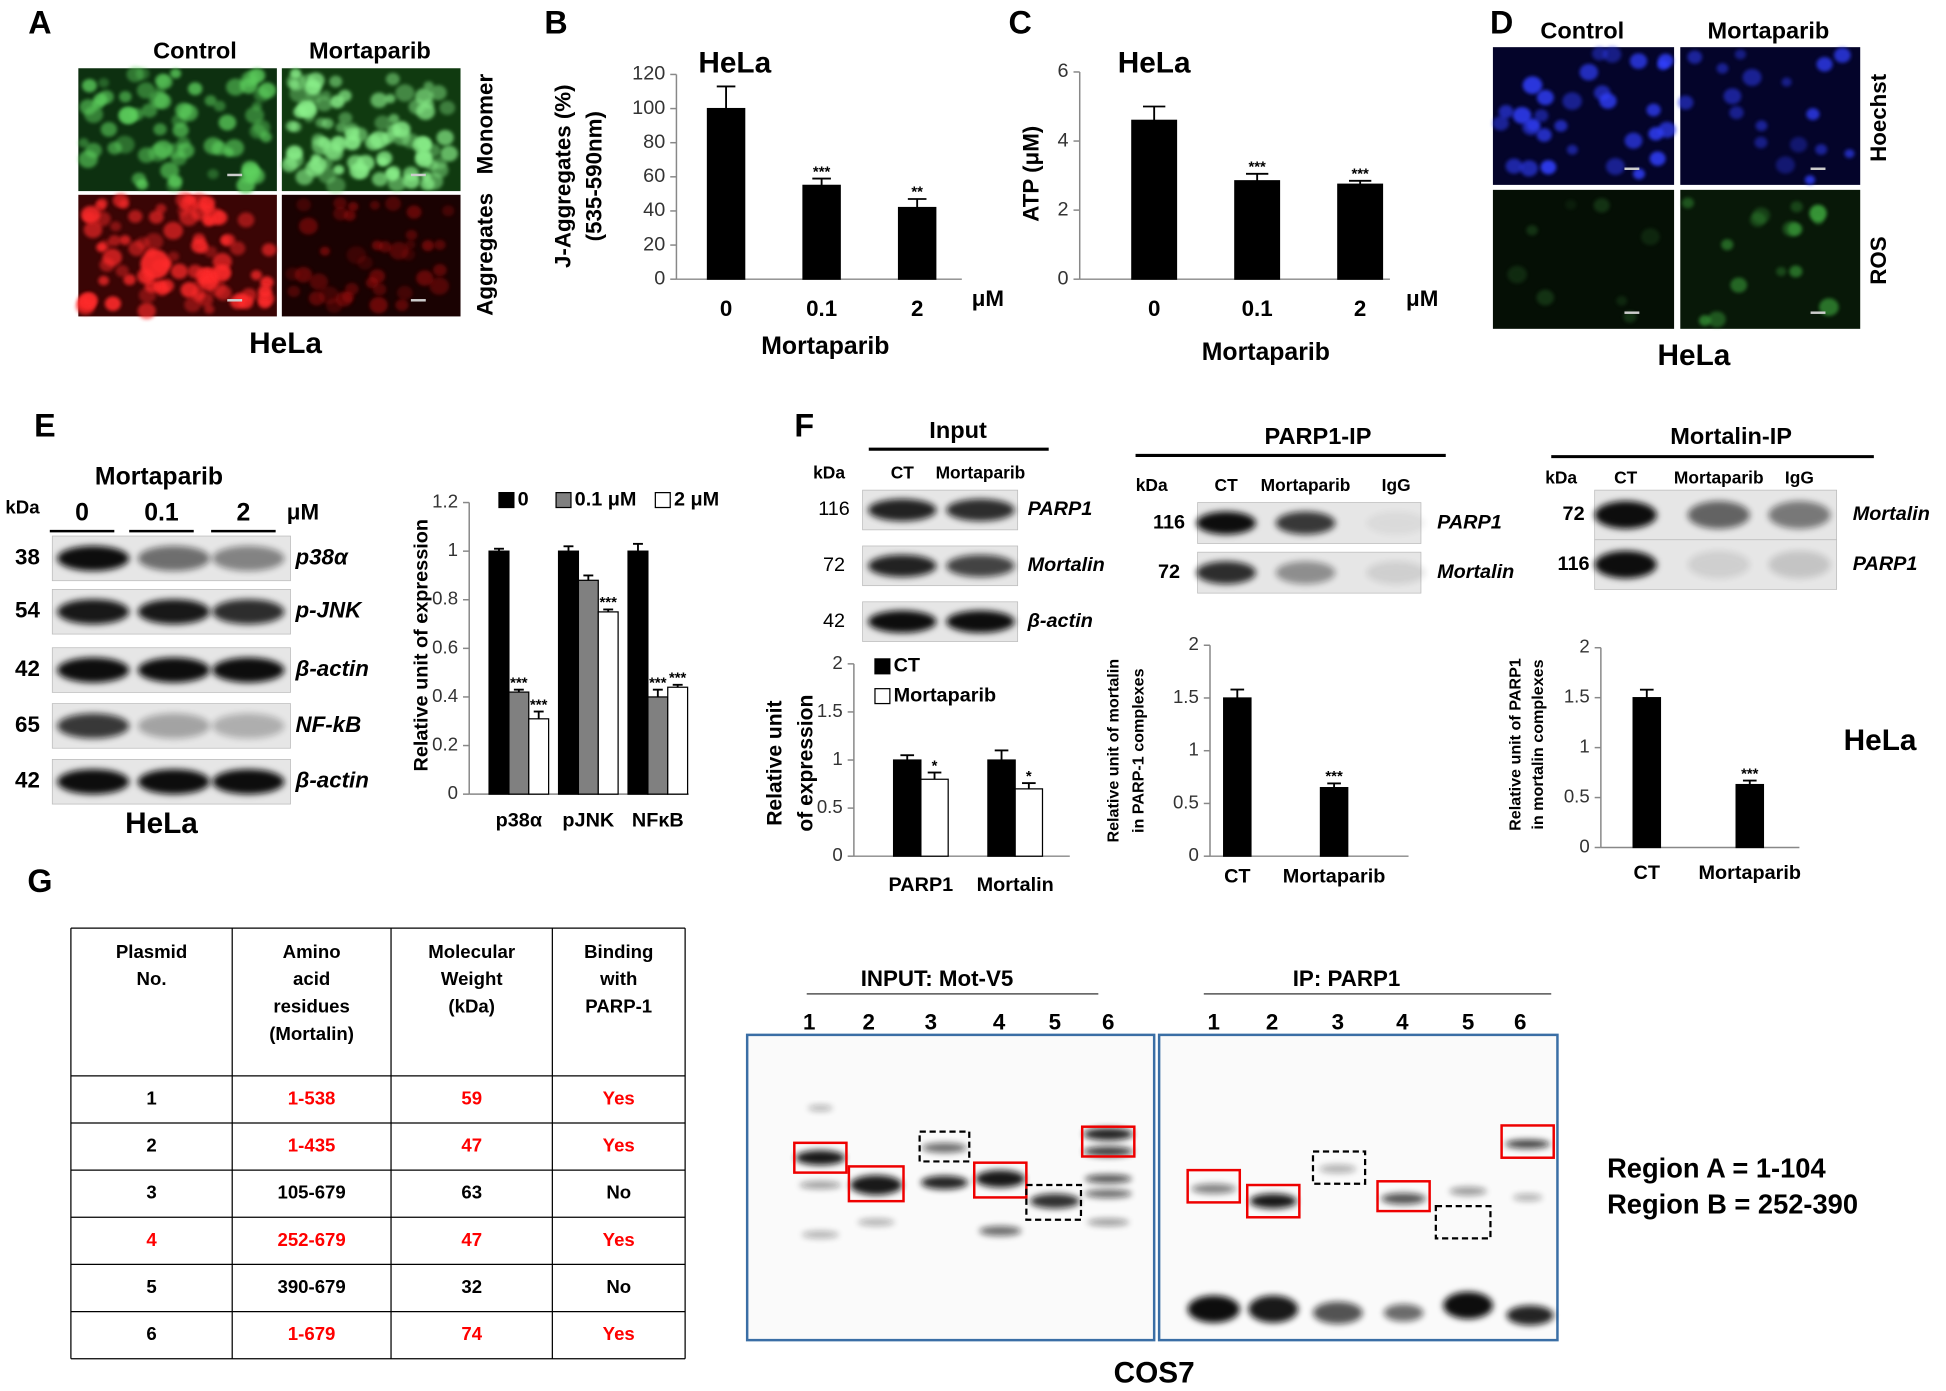 This screenshot has height=1391, width=1946. I want to click on legend-label: 0, so click(523, 499).